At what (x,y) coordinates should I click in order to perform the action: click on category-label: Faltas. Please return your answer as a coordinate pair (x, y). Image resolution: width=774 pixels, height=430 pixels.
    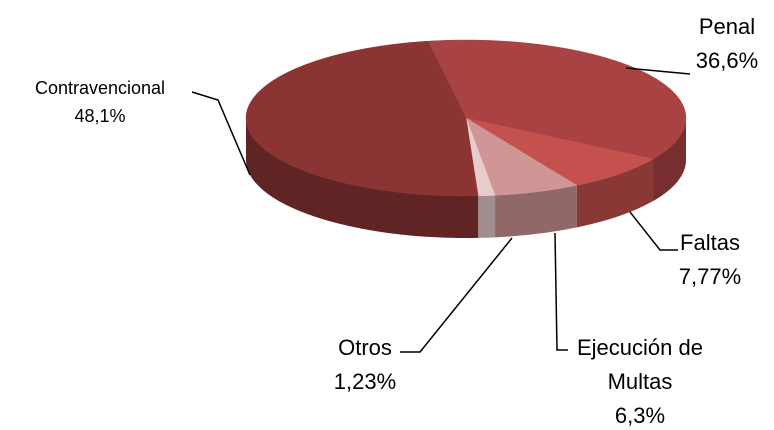
    Looking at the image, I should click on (710, 242).